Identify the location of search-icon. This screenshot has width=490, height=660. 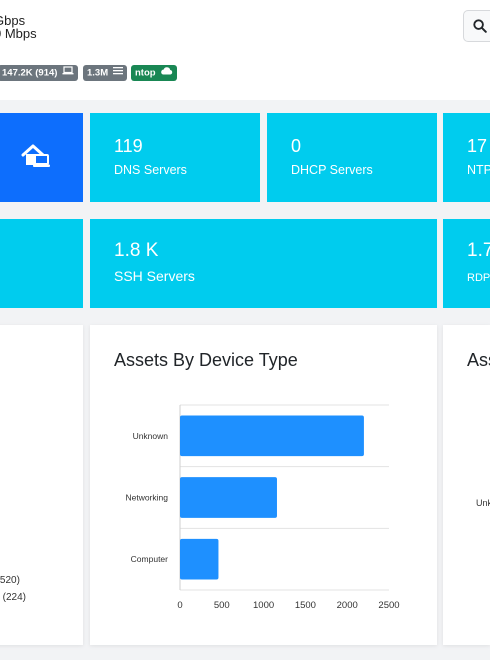
(480, 26).